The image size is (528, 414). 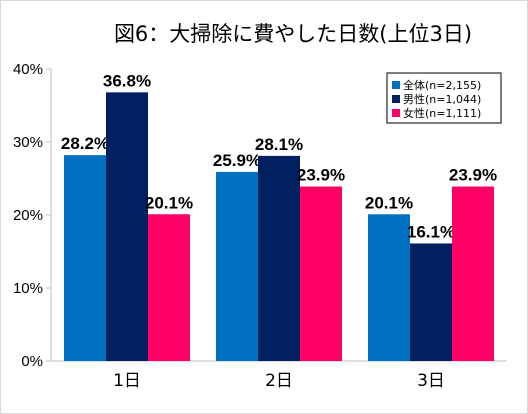 I want to click on x-tick-label: 3日, so click(x=431, y=381).